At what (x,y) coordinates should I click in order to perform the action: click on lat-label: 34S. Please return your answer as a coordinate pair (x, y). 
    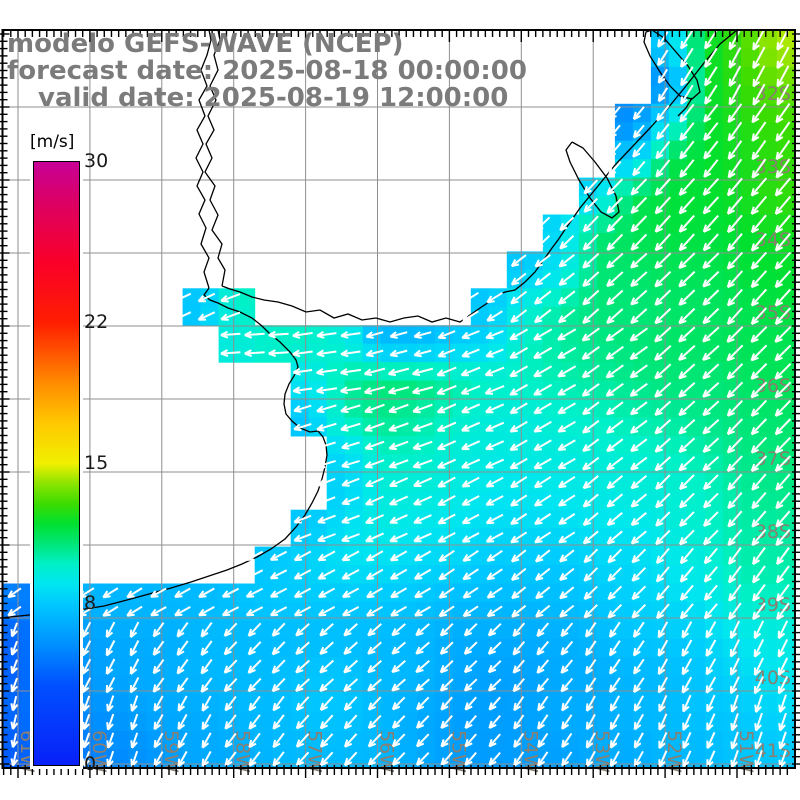
    Looking at the image, I should click on (773, 240).